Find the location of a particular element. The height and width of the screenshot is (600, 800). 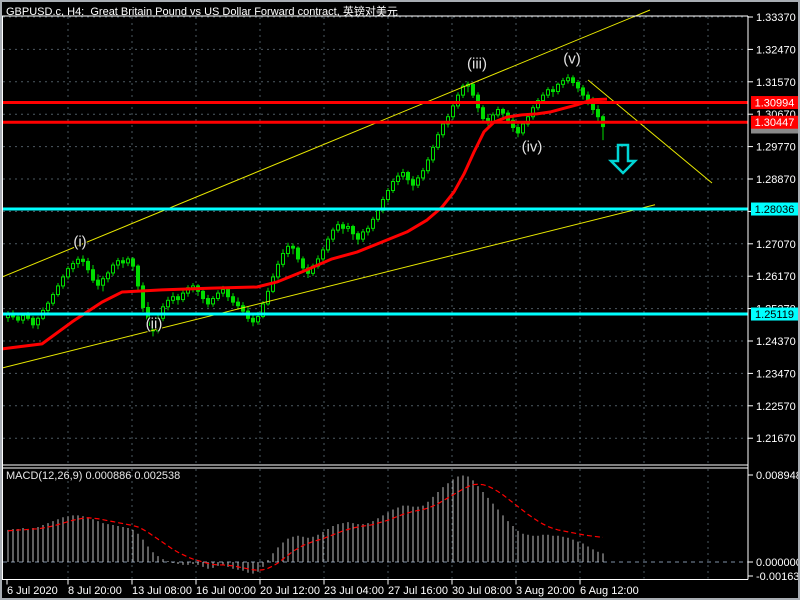

price-tick-label: 1.29770 is located at coordinates (776, 148).